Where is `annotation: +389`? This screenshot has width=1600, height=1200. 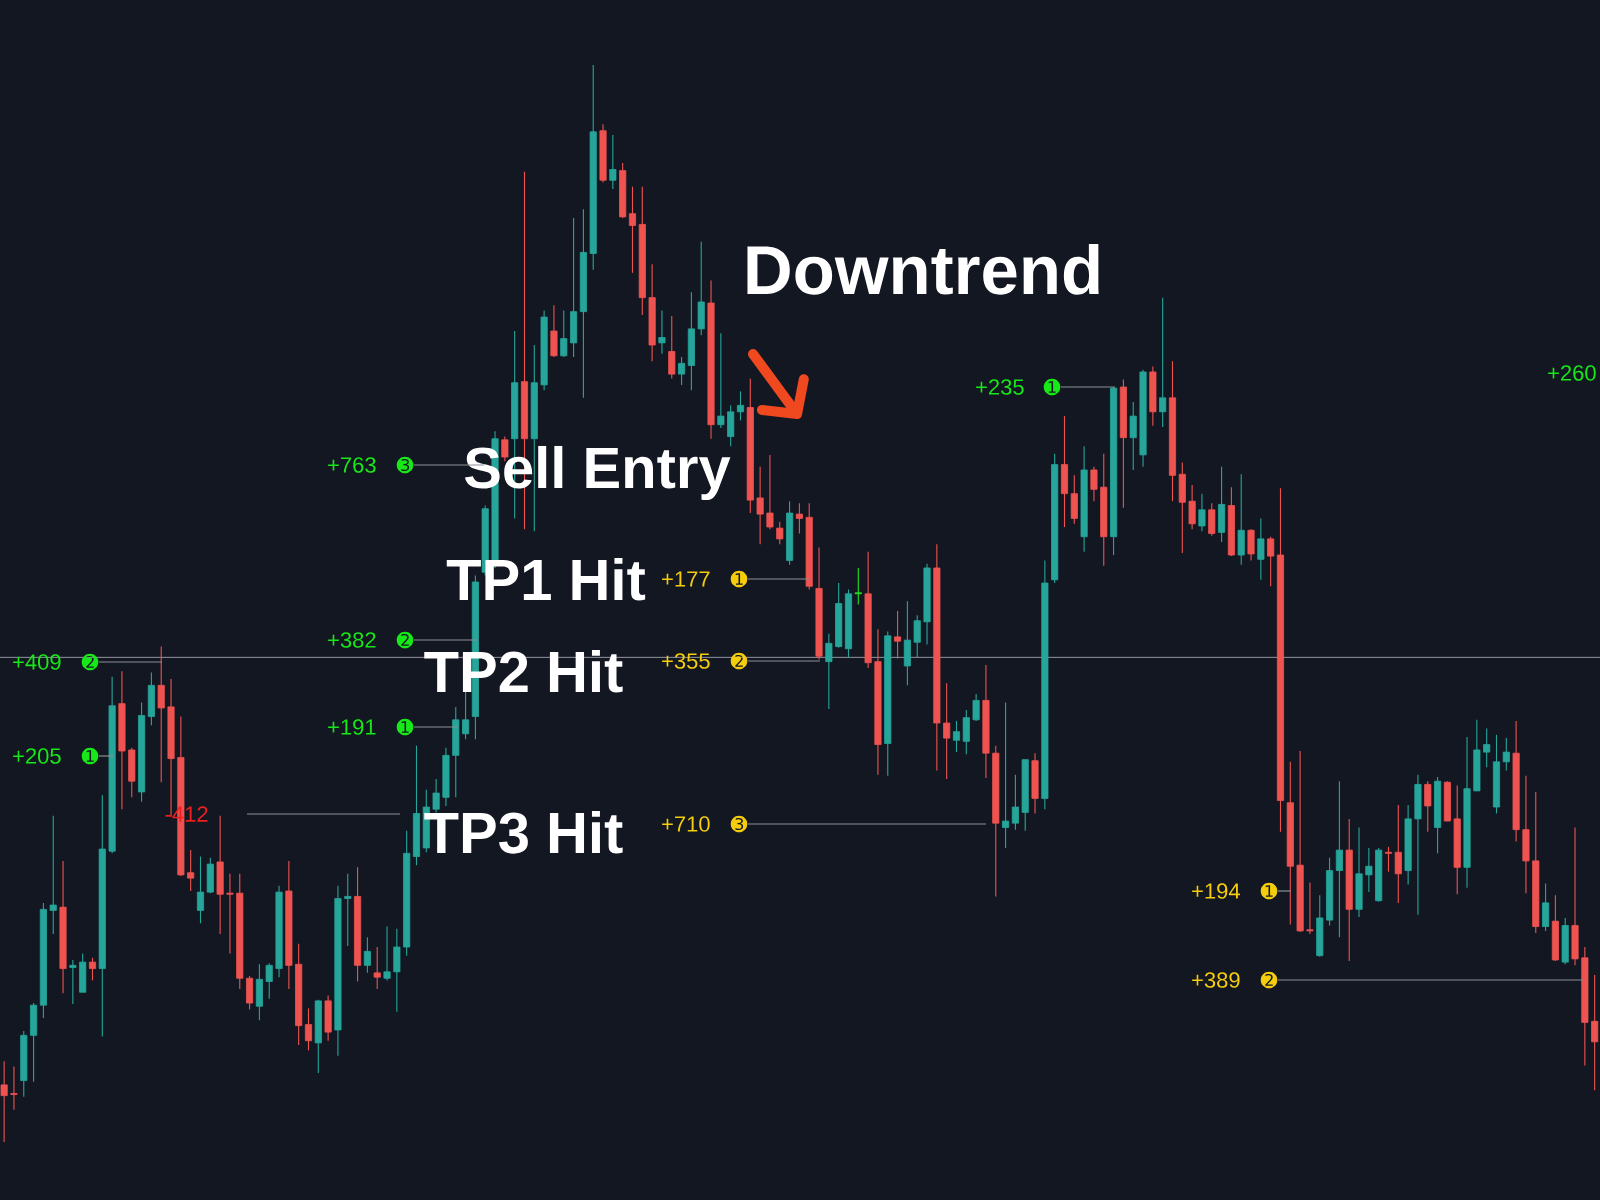
annotation: +389 is located at coordinates (1216, 980).